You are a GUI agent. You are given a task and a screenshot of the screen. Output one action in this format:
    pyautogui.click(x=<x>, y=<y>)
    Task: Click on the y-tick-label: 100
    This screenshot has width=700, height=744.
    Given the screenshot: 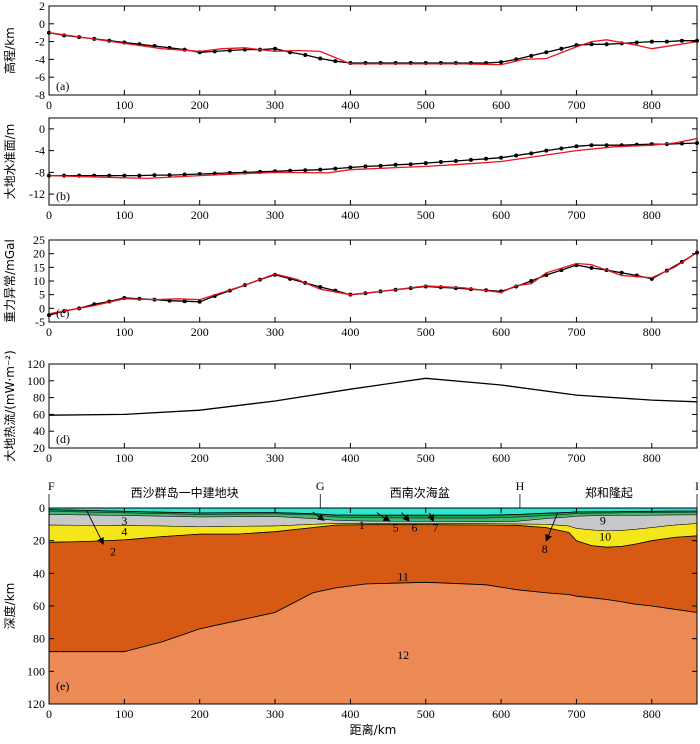 What is the action you would take?
    pyautogui.click(x=36, y=381)
    